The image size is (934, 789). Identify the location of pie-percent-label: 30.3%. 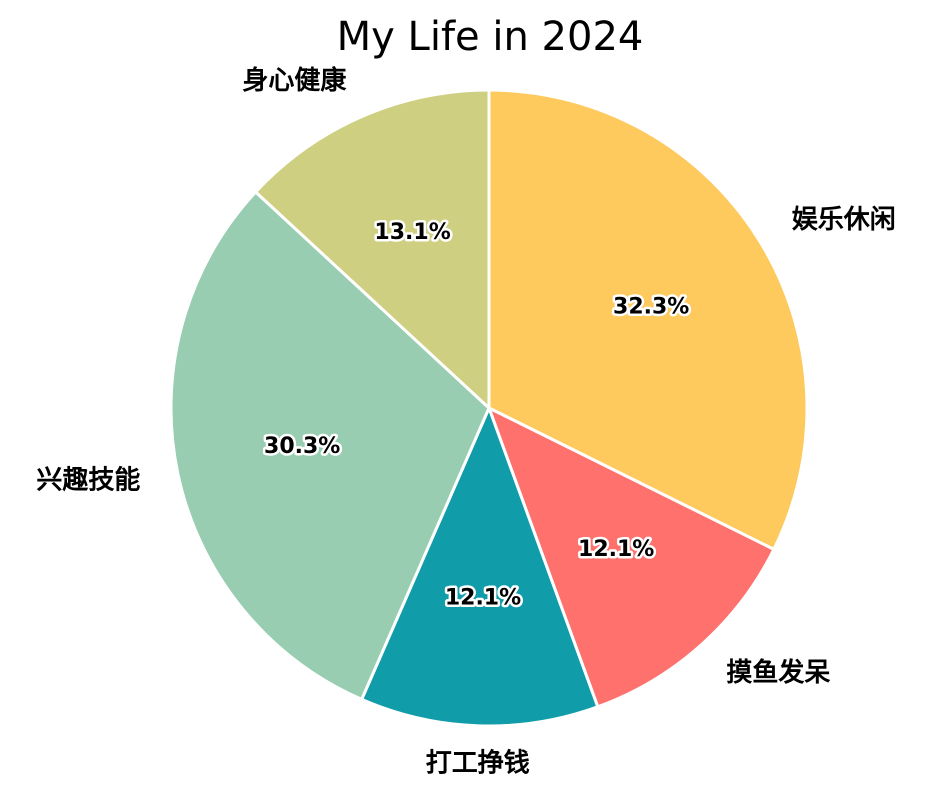
(302, 446).